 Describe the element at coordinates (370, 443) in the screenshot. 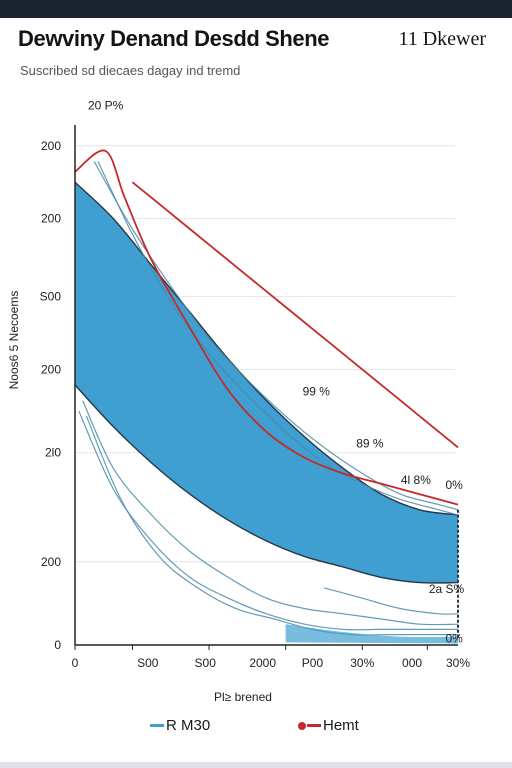

I see `data-annotation: 89 %` at that location.